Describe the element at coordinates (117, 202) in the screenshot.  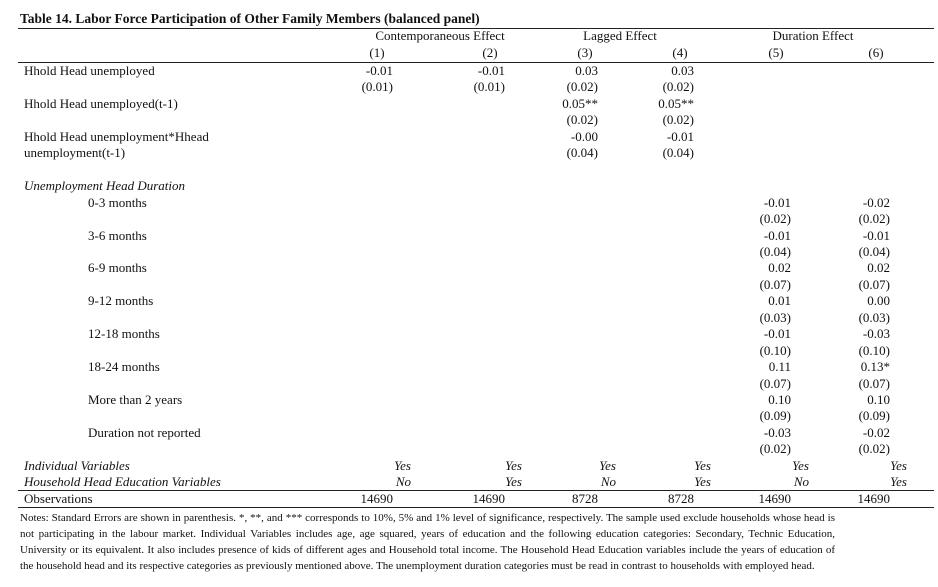
I see `row-label: 0-3 months` at that location.